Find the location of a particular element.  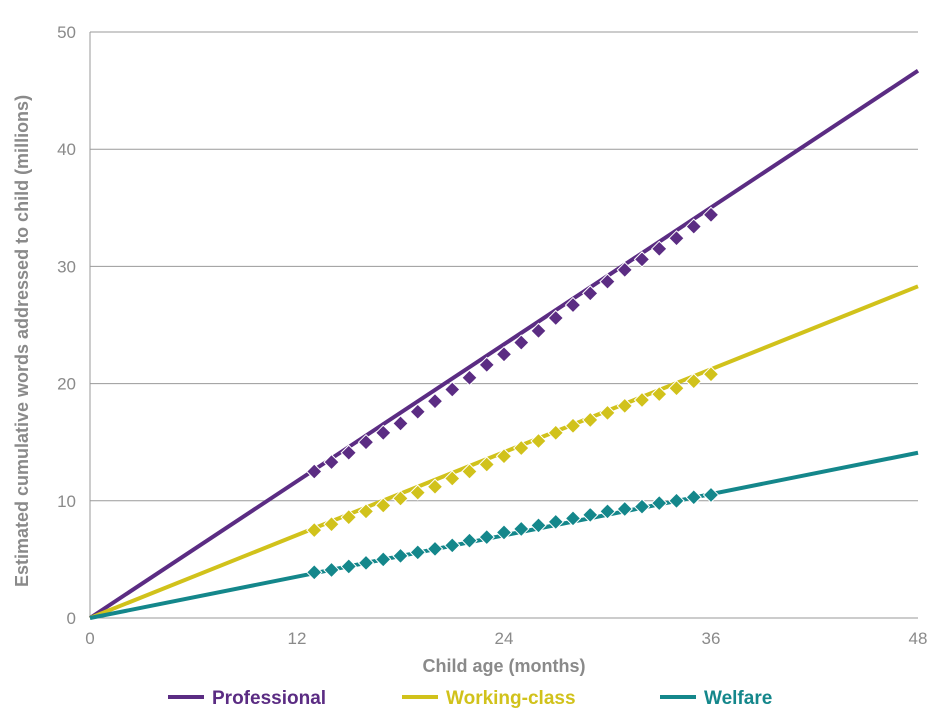

y-tick-label: 50 is located at coordinates (66, 32).